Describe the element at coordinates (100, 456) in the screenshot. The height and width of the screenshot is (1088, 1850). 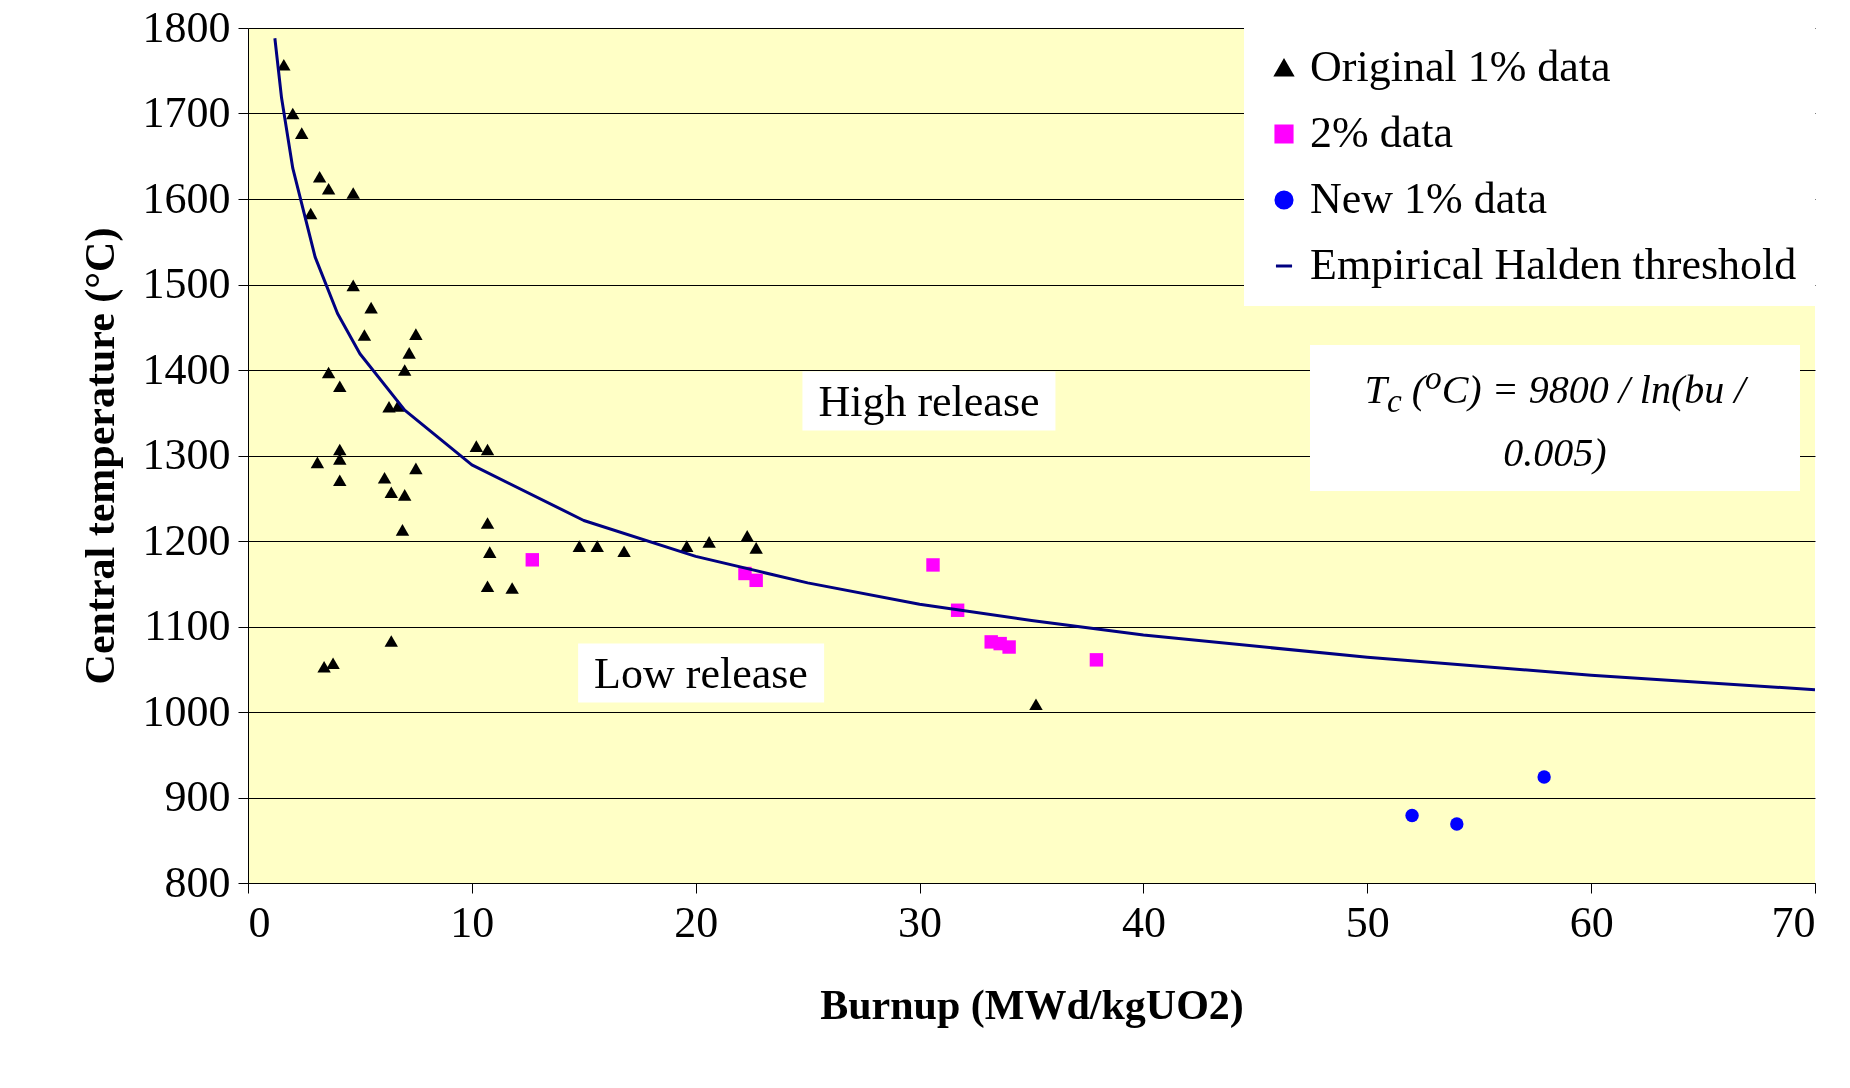
I see `y-axis-title: Central temperature (°C)` at that location.